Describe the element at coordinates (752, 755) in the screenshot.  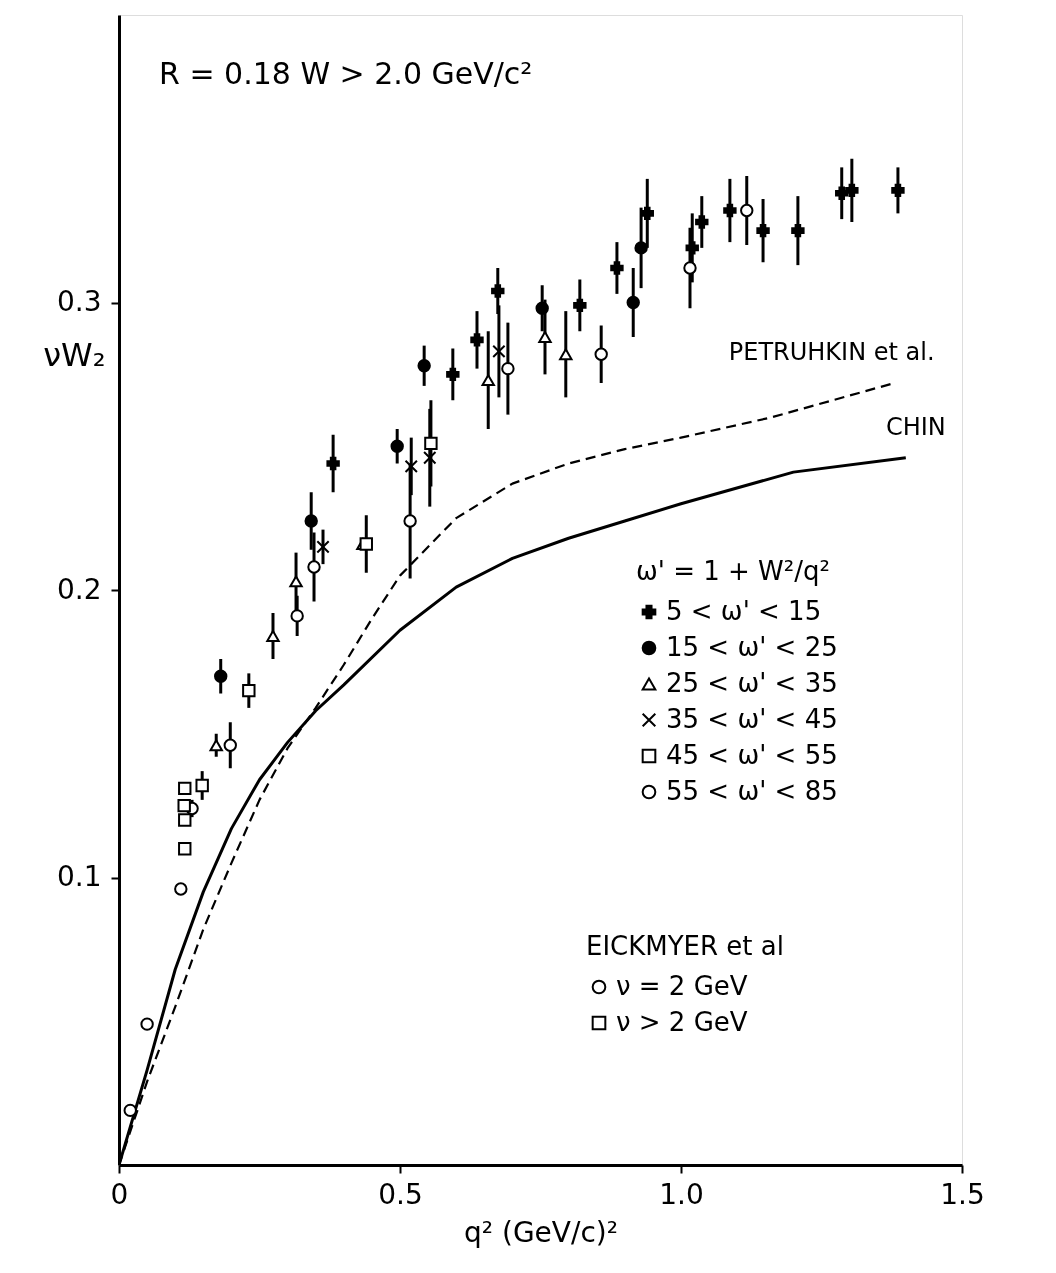
I see `legend-label: 45 < ω' < 55` at that location.